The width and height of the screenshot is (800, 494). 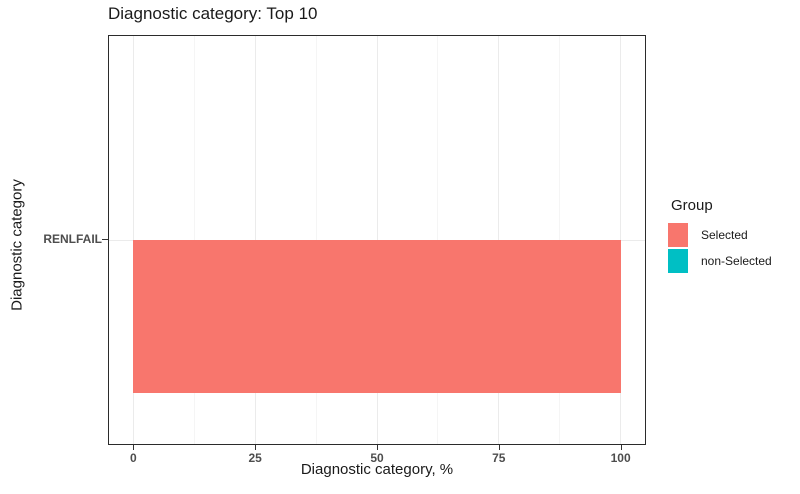 I want to click on legend-title: Group, so click(x=692, y=205).